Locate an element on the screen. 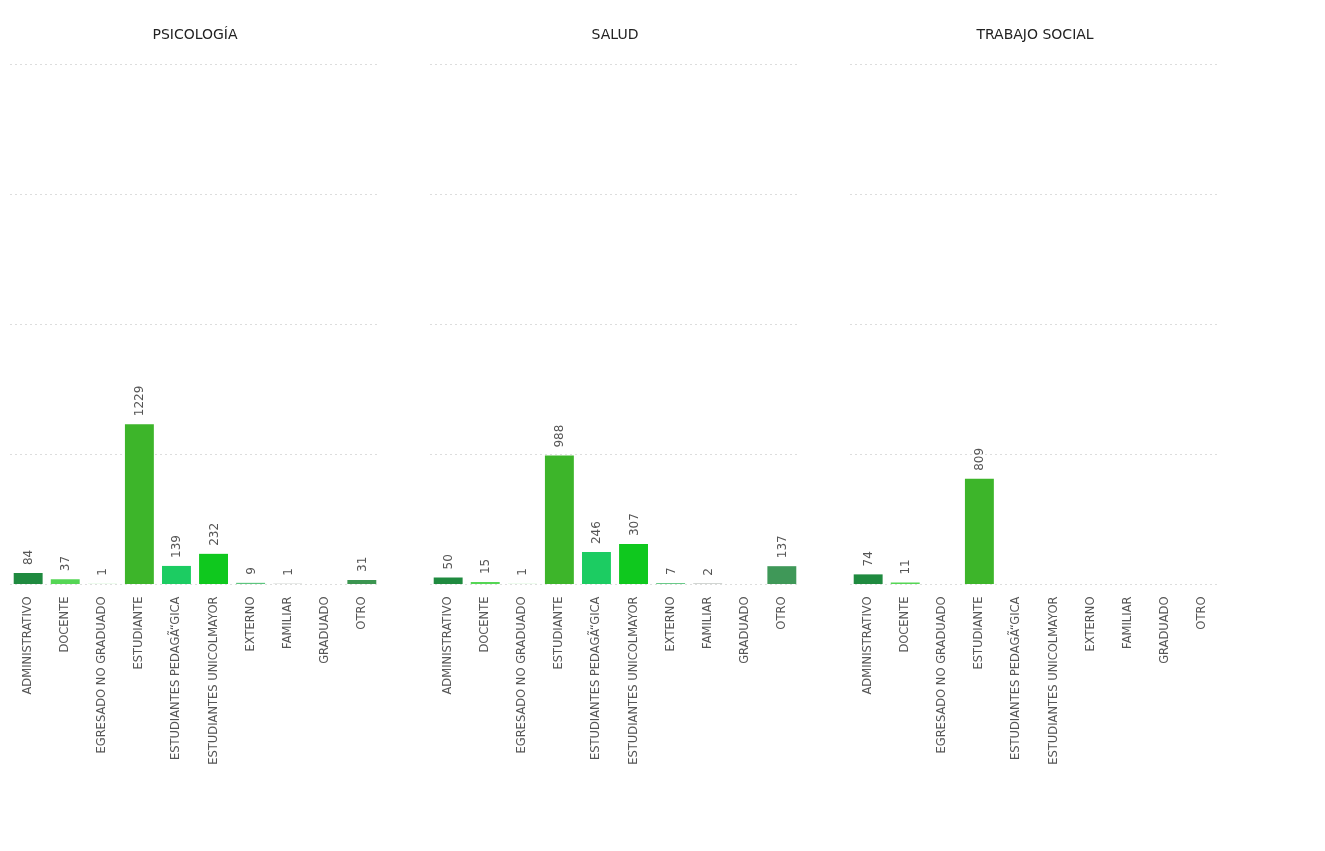  data-label: 84 is located at coordinates (28, 557).